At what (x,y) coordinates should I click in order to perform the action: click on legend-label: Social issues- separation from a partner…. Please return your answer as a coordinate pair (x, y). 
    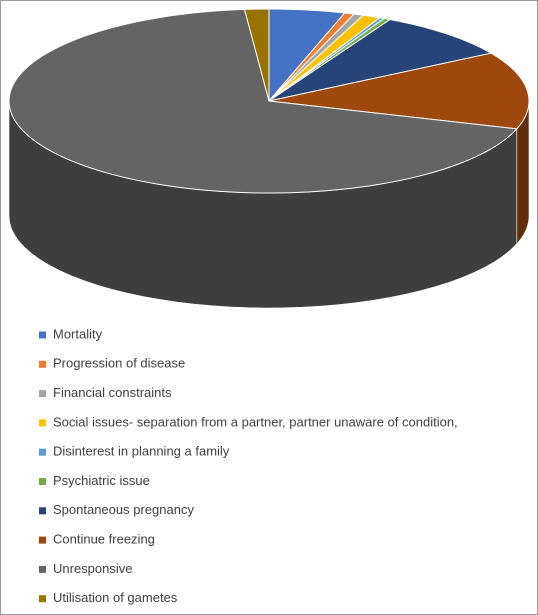
    Looking at the image, I should click on (255, 421).